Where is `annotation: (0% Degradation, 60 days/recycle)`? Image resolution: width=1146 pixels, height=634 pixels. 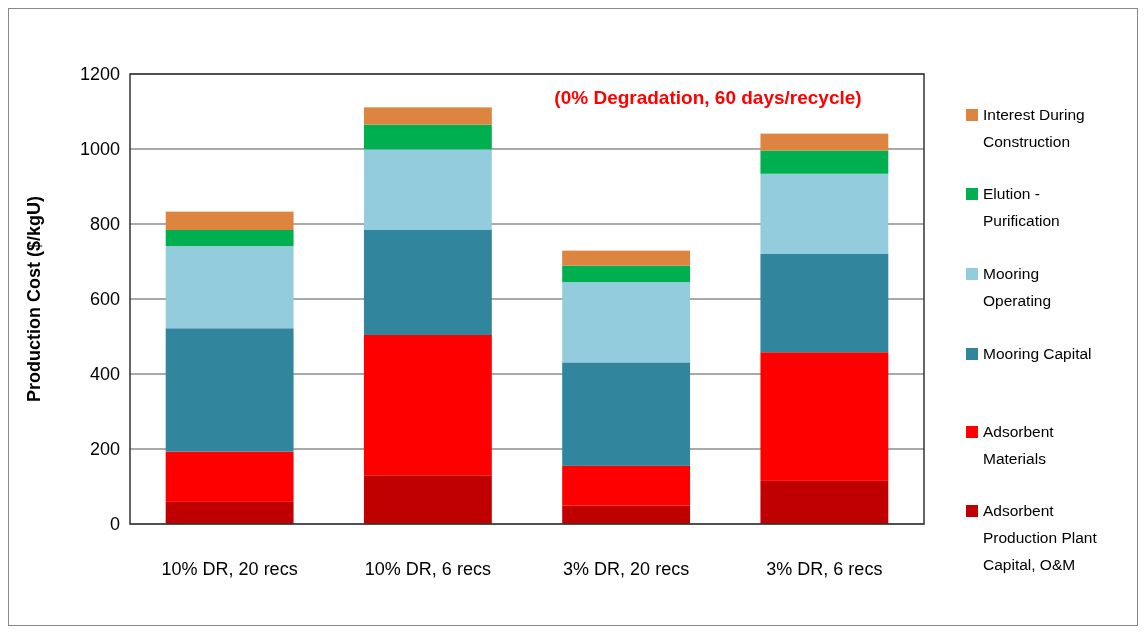 annotation: (0% Degradation, 60 days/recycle) is located at coordinates (708, 97).